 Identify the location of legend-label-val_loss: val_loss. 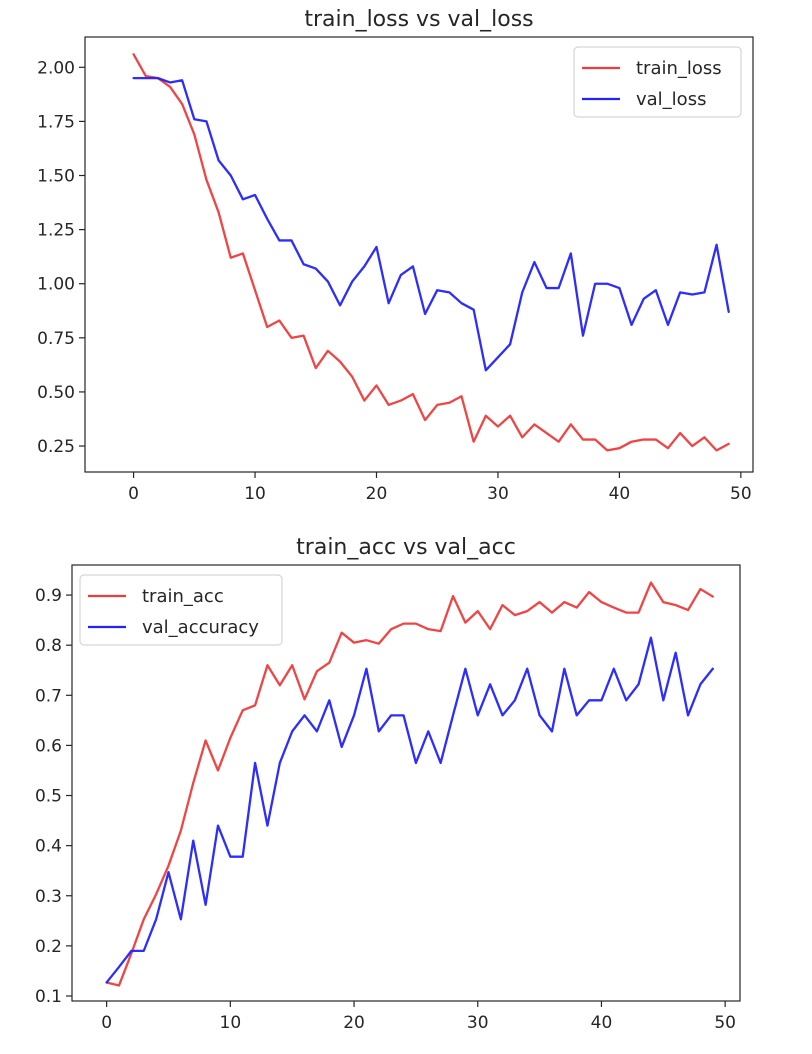
(671, 99).